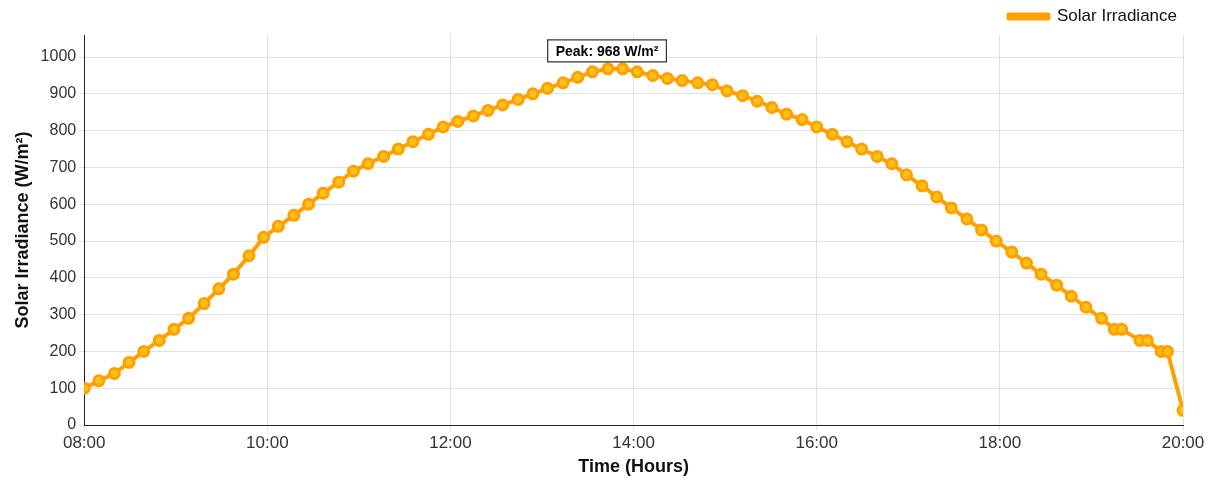 This screenshot has width=1213, height=482. What do you see at coordinates (1117, 16) in the screenshot?
I see `legend-label: Solar Irradiance` at bounding box center [1117, 16].